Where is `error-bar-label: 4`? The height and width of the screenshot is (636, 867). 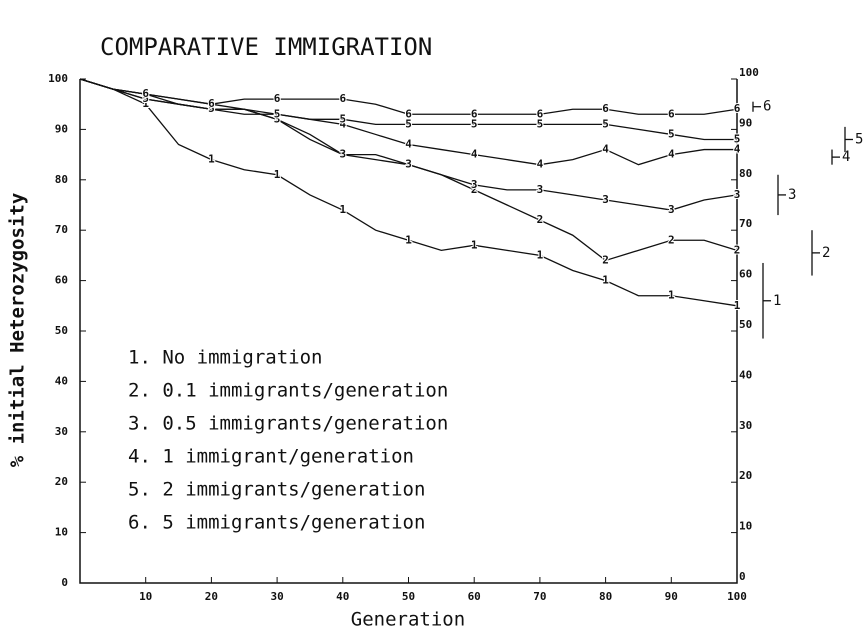
error-bar-label: 4 is located at coordinates (846, 157).